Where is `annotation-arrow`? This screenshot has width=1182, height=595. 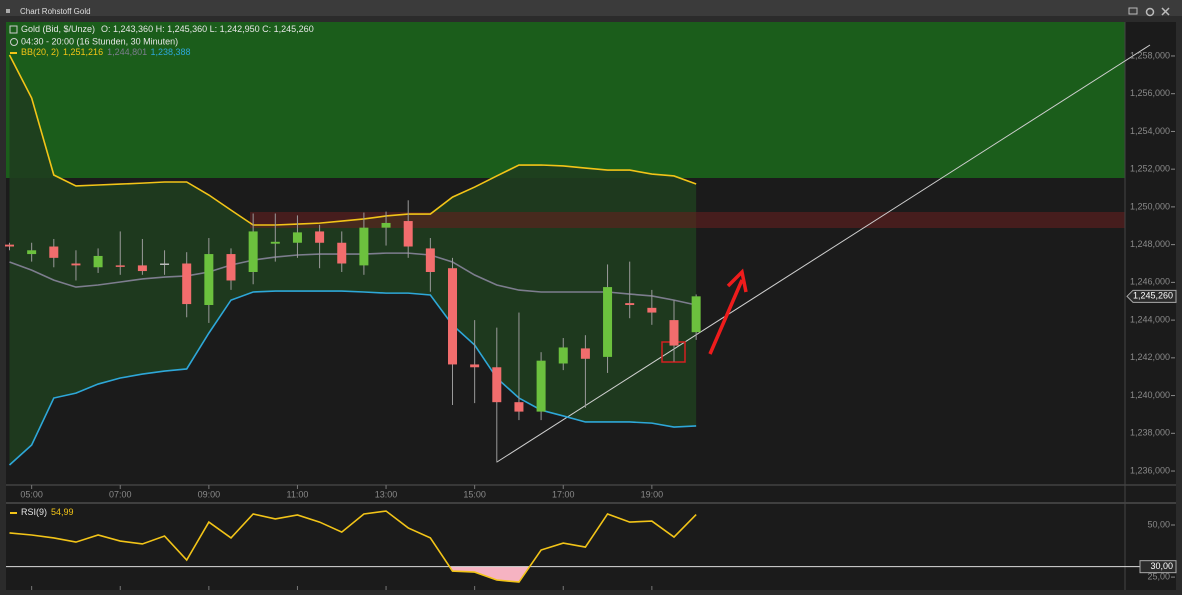 annotation-arrow is located at coordinates (728, 311).